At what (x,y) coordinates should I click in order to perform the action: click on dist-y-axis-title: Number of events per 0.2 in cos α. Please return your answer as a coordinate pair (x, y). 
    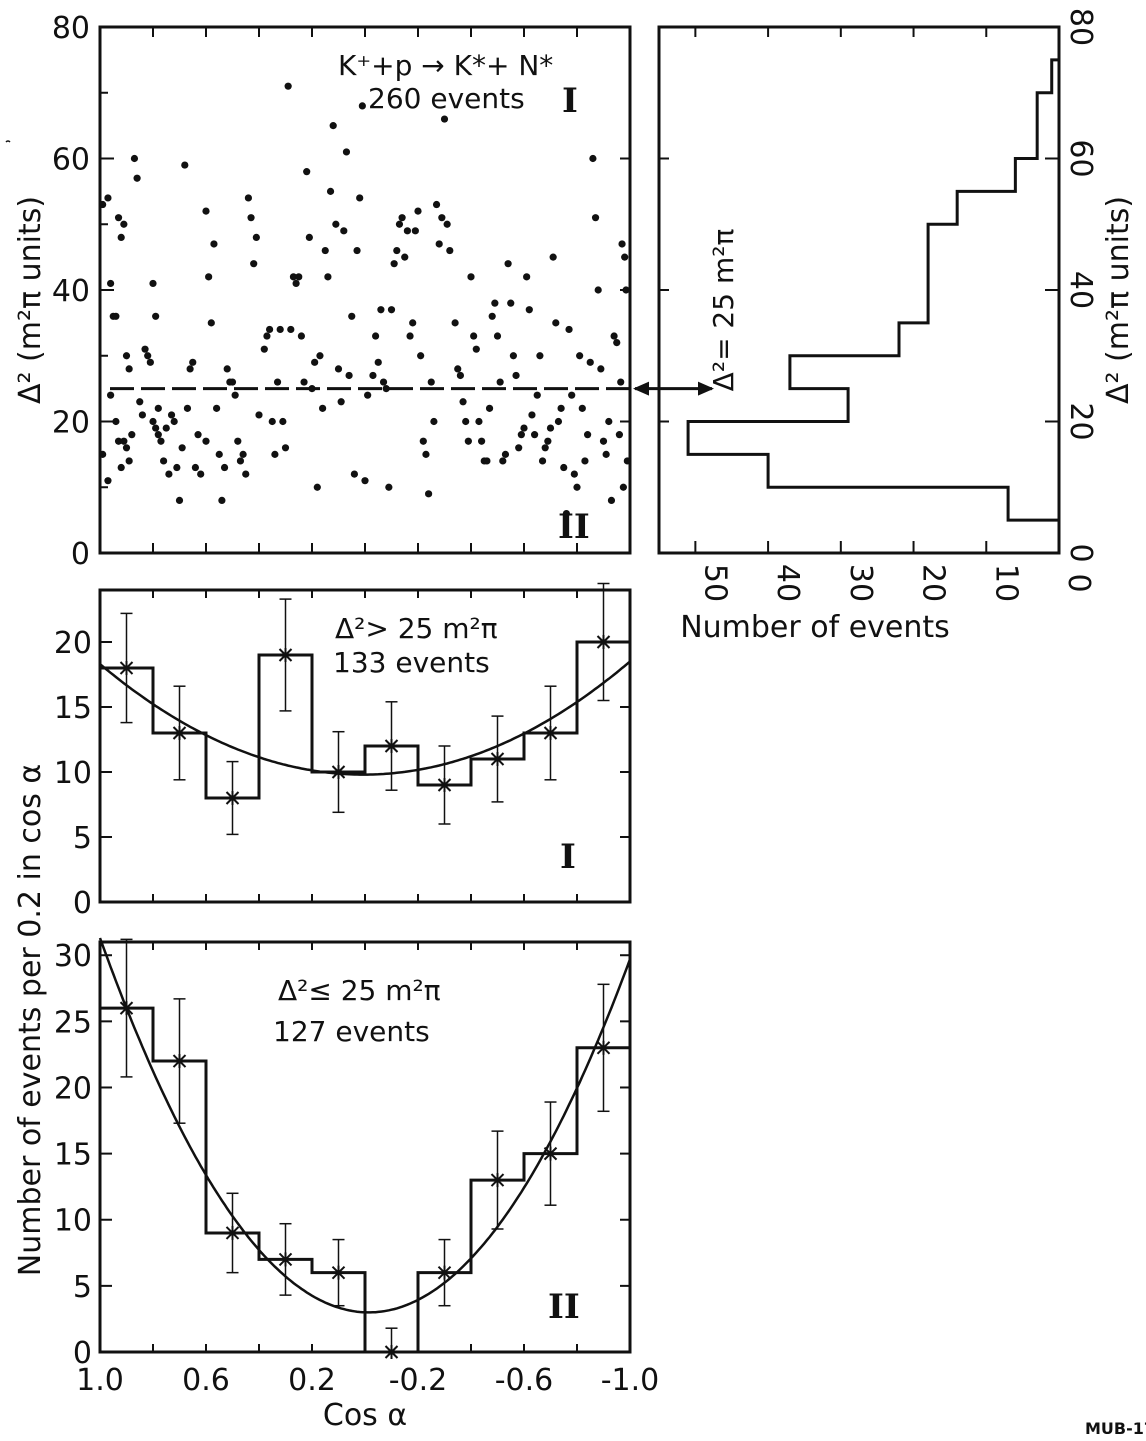
    Looking at the image, I should click on (30, 1020).